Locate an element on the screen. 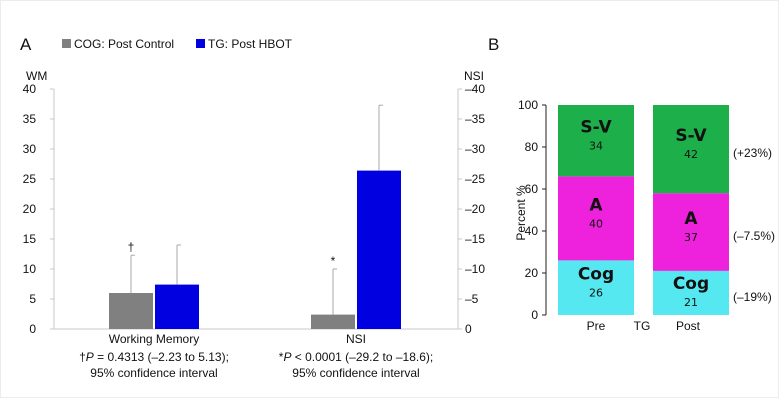  segment-value-label: 21 is located at coordinates (691, 302).